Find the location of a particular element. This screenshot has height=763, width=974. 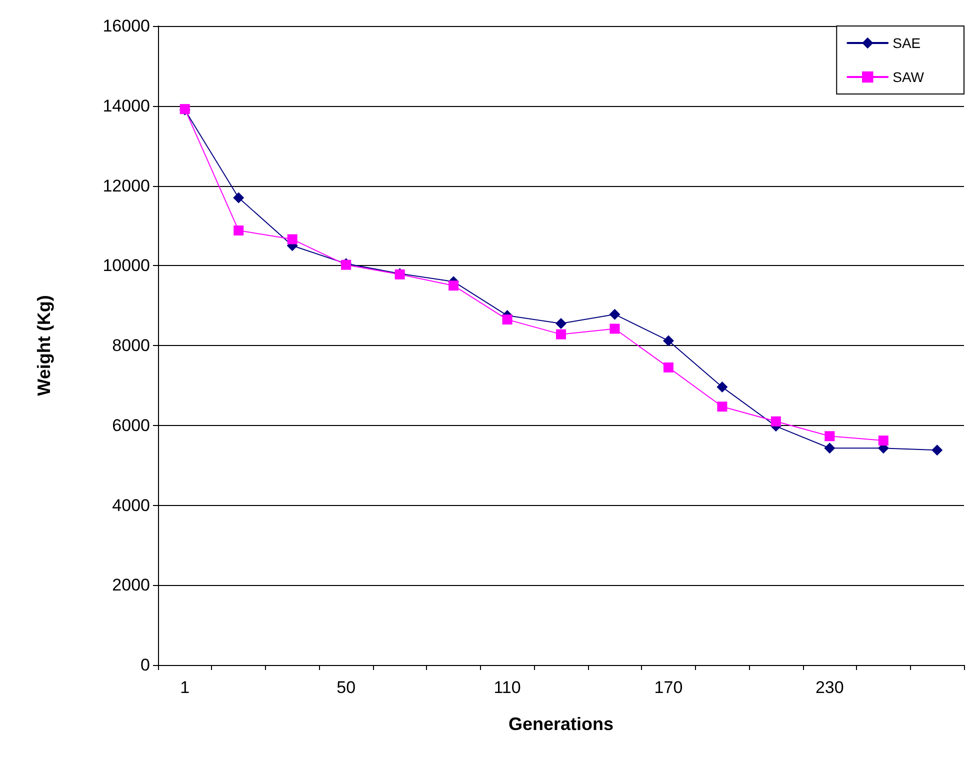

y-axis-title: Weight (Kg) is located at coordinates (44, 345).